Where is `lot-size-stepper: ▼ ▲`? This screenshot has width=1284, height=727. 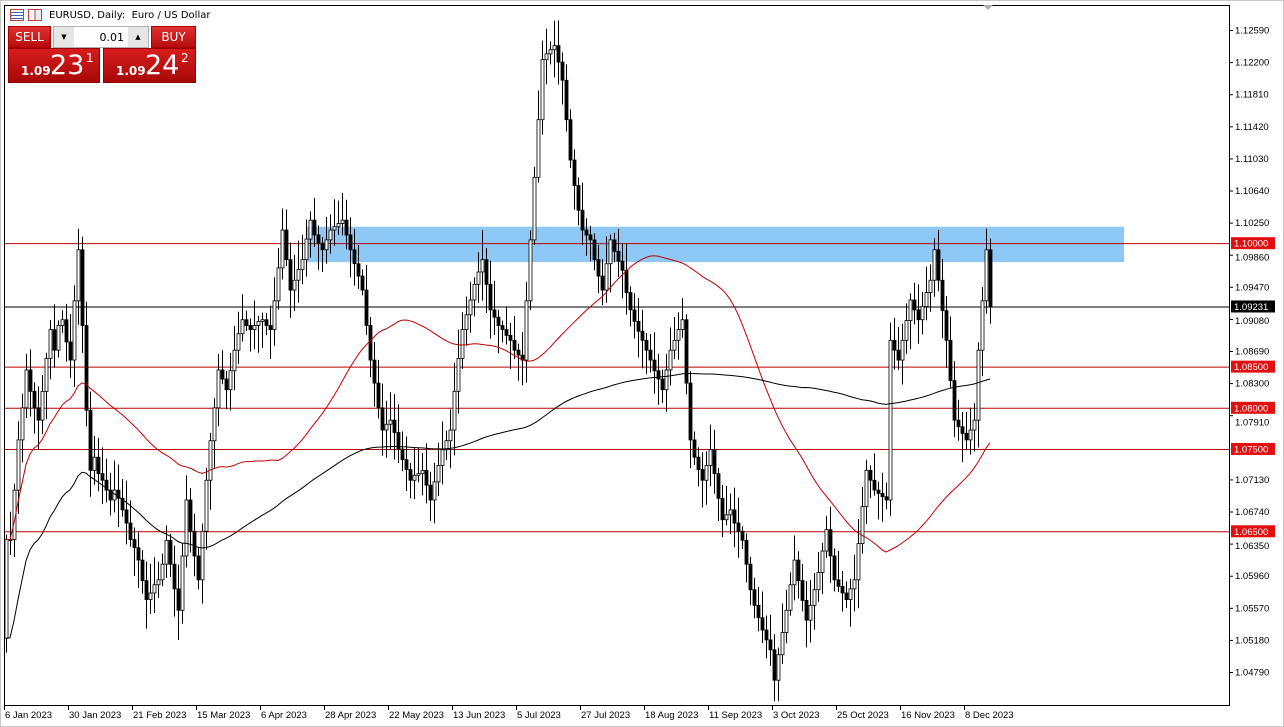
lot-size-stepper: ▼ ▲ is located at coordinates (101, 37).